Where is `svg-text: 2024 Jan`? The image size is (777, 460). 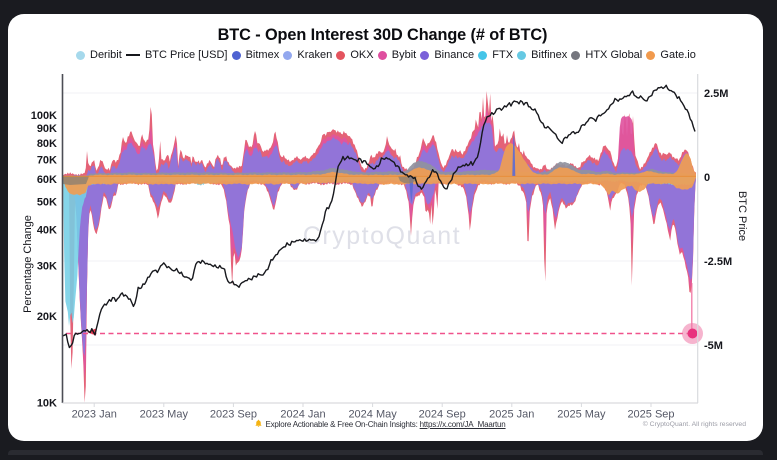
svg-text: 2024 Jan is located at coordinates (302, 415).